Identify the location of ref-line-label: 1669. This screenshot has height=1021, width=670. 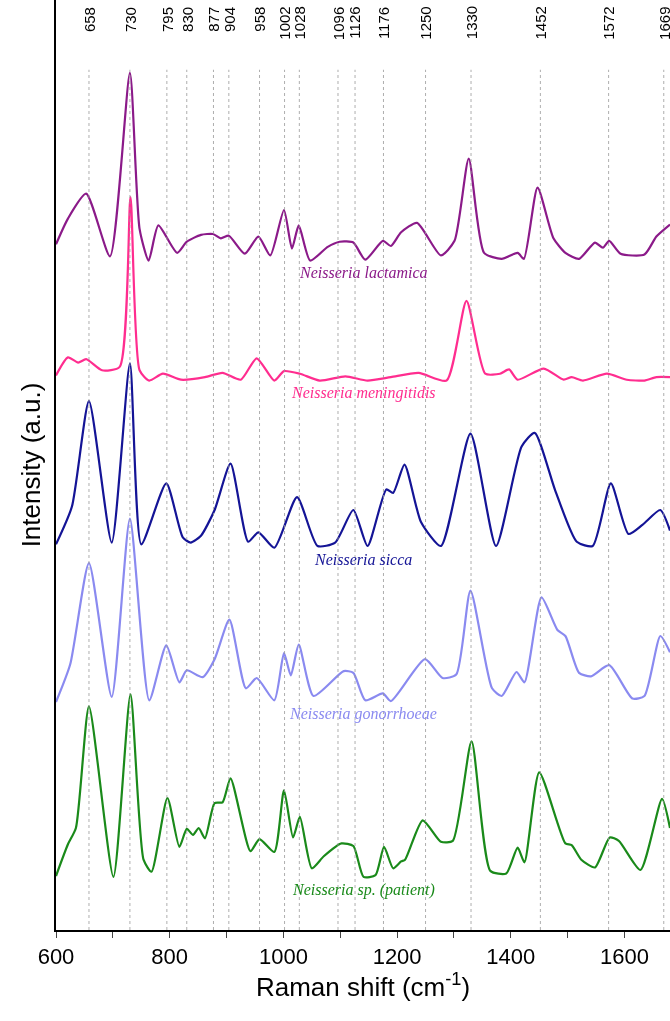
(662, 23).